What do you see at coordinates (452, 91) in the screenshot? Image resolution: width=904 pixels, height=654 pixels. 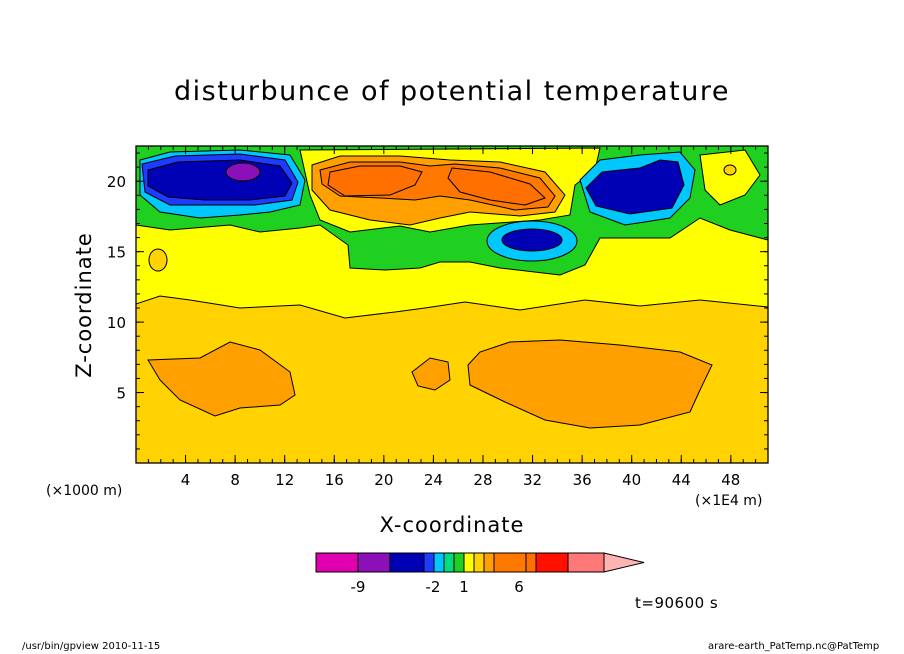 I see `chart-title: disturbunce of potential temperature` at bounding box center [452, 91].